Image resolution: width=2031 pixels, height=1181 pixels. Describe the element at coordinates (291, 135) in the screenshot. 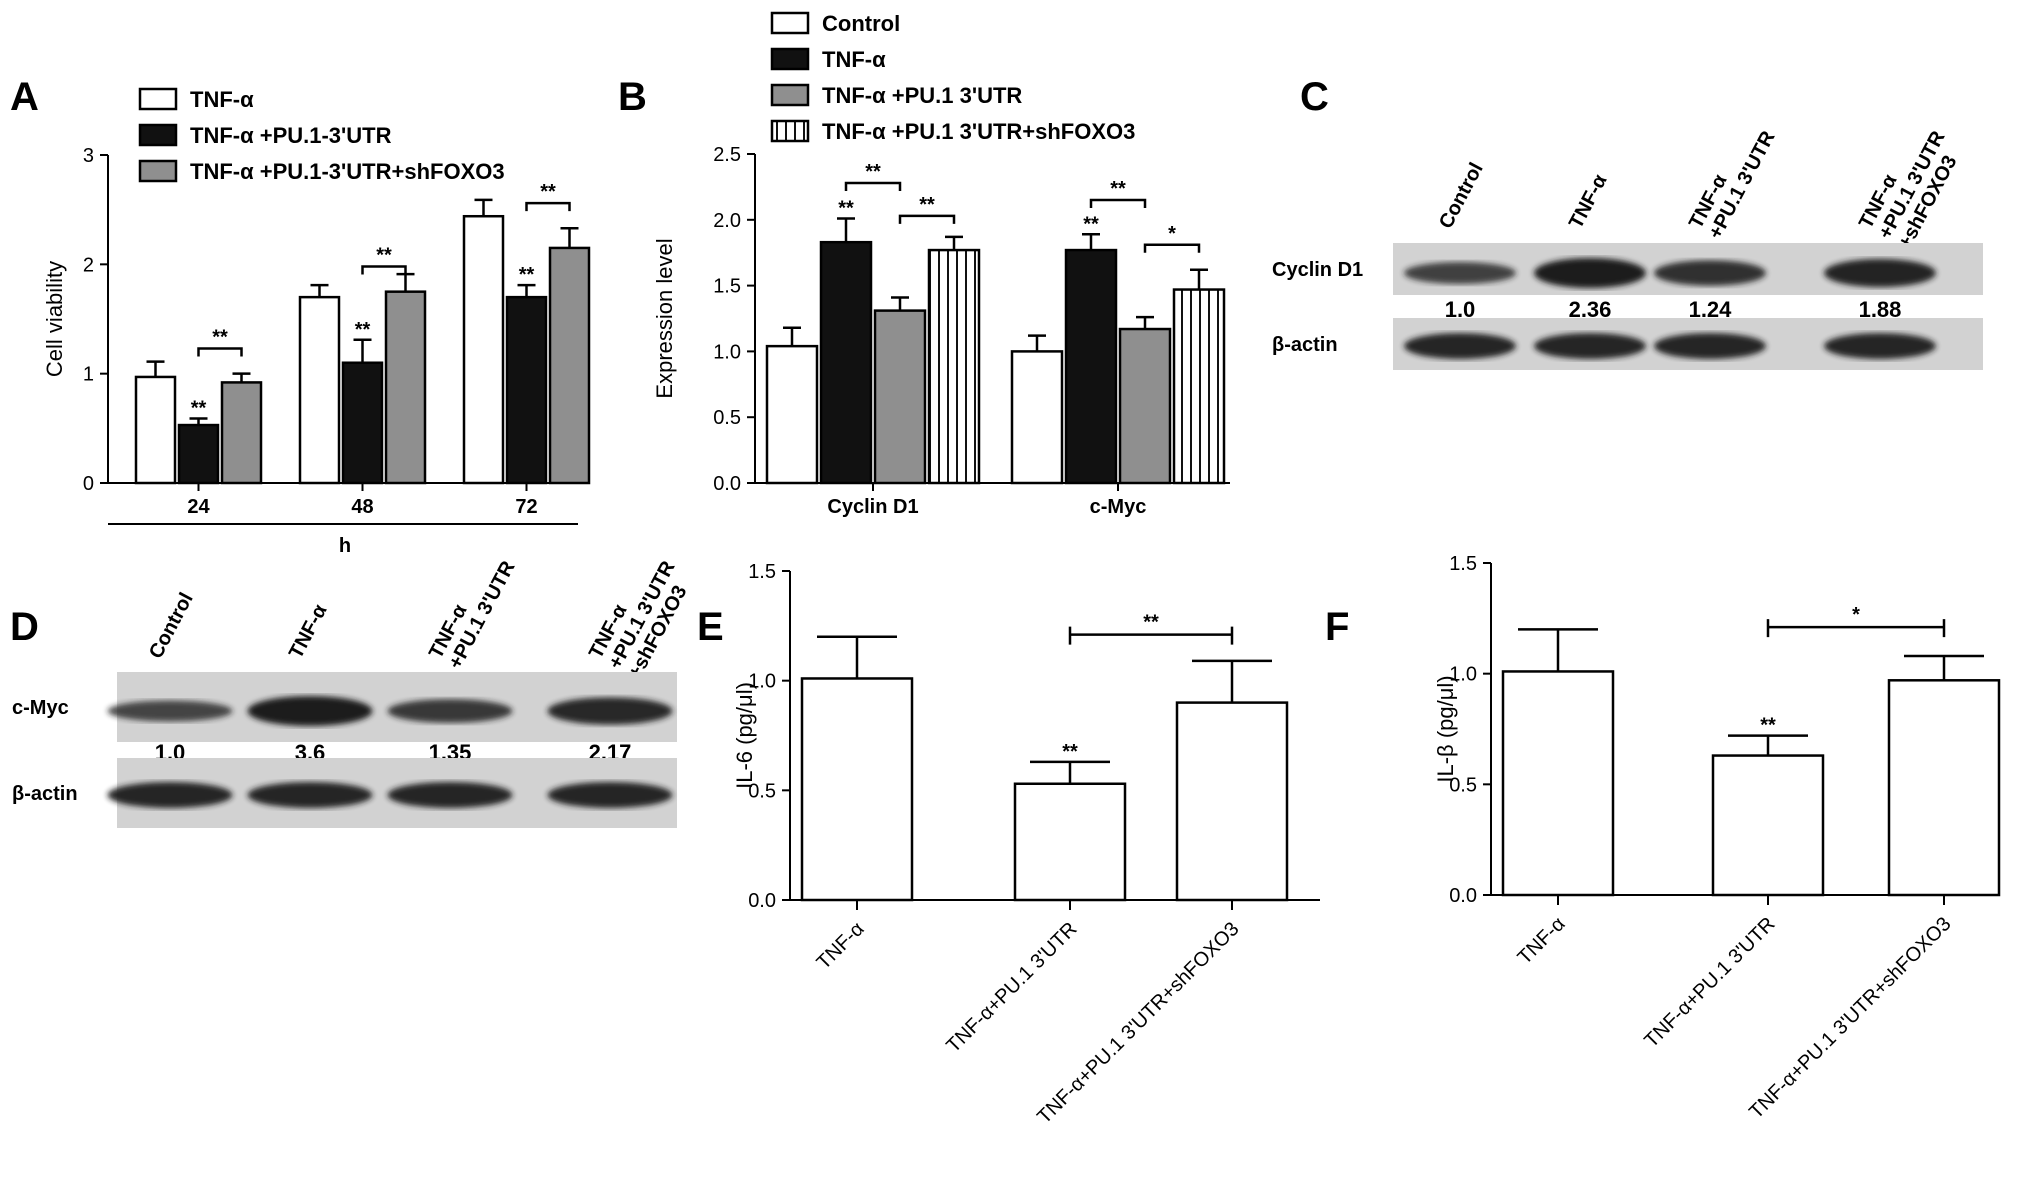

I see `legend-label: TNF-α +PU.1-3'UTR` at that location.